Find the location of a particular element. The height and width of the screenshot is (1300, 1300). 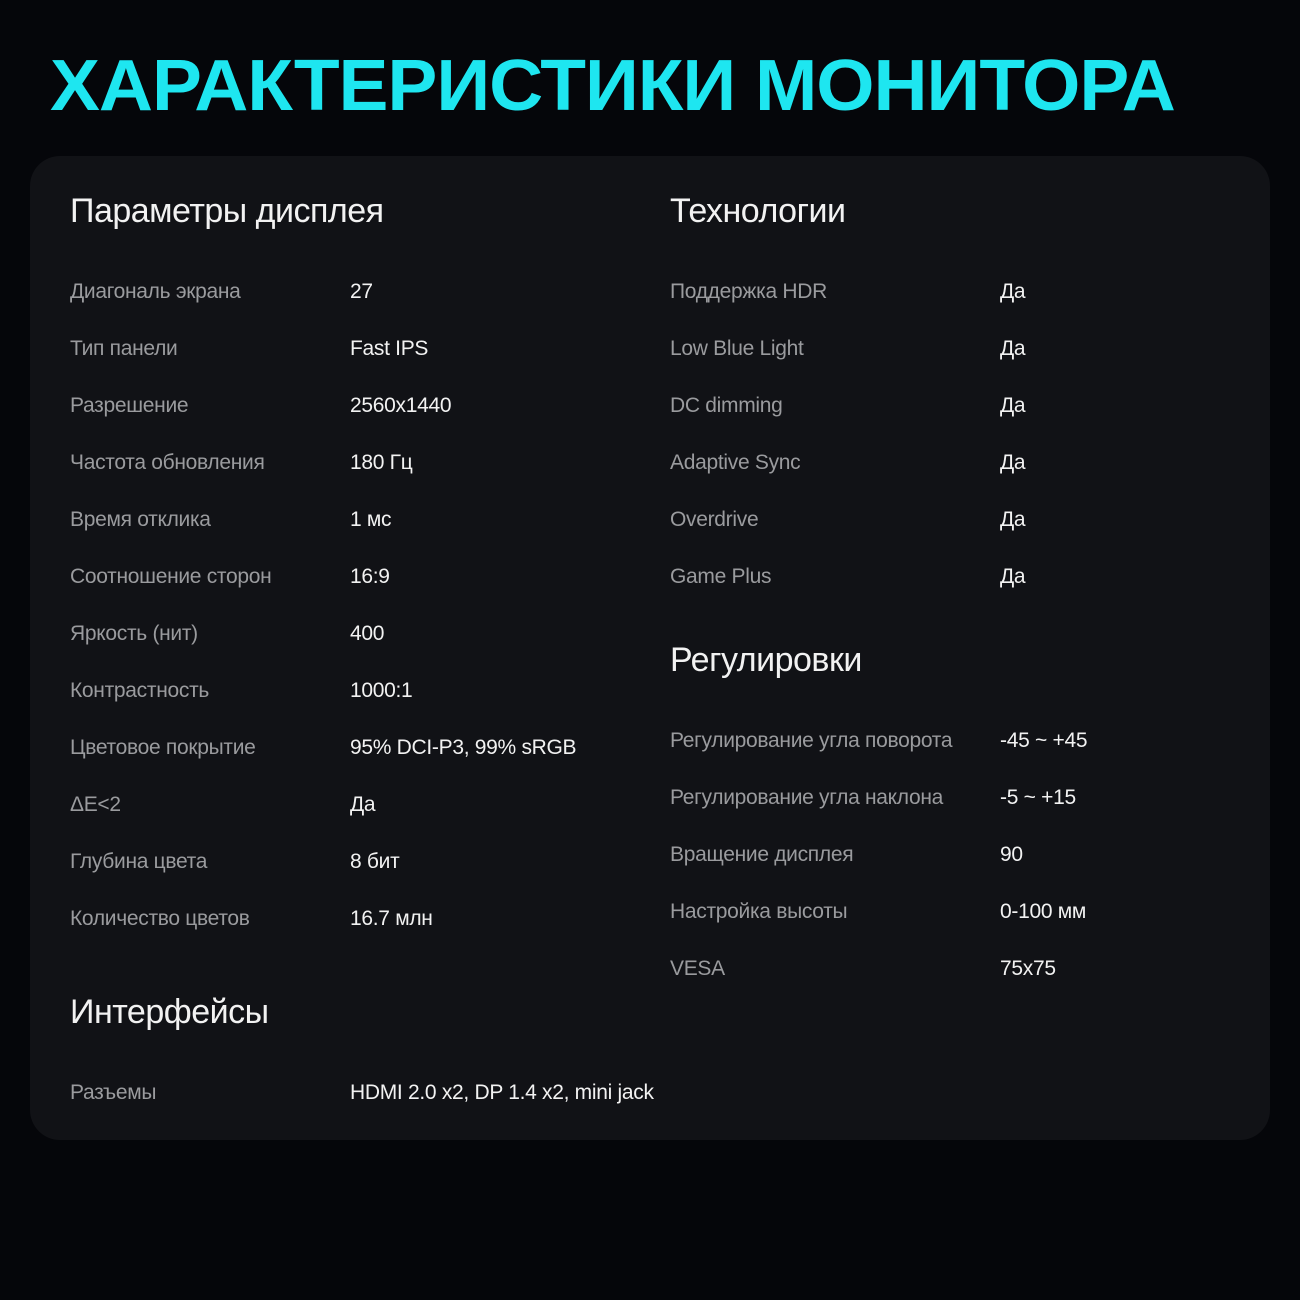

section-heading: Регулировки is located at coordinates (766, 660).